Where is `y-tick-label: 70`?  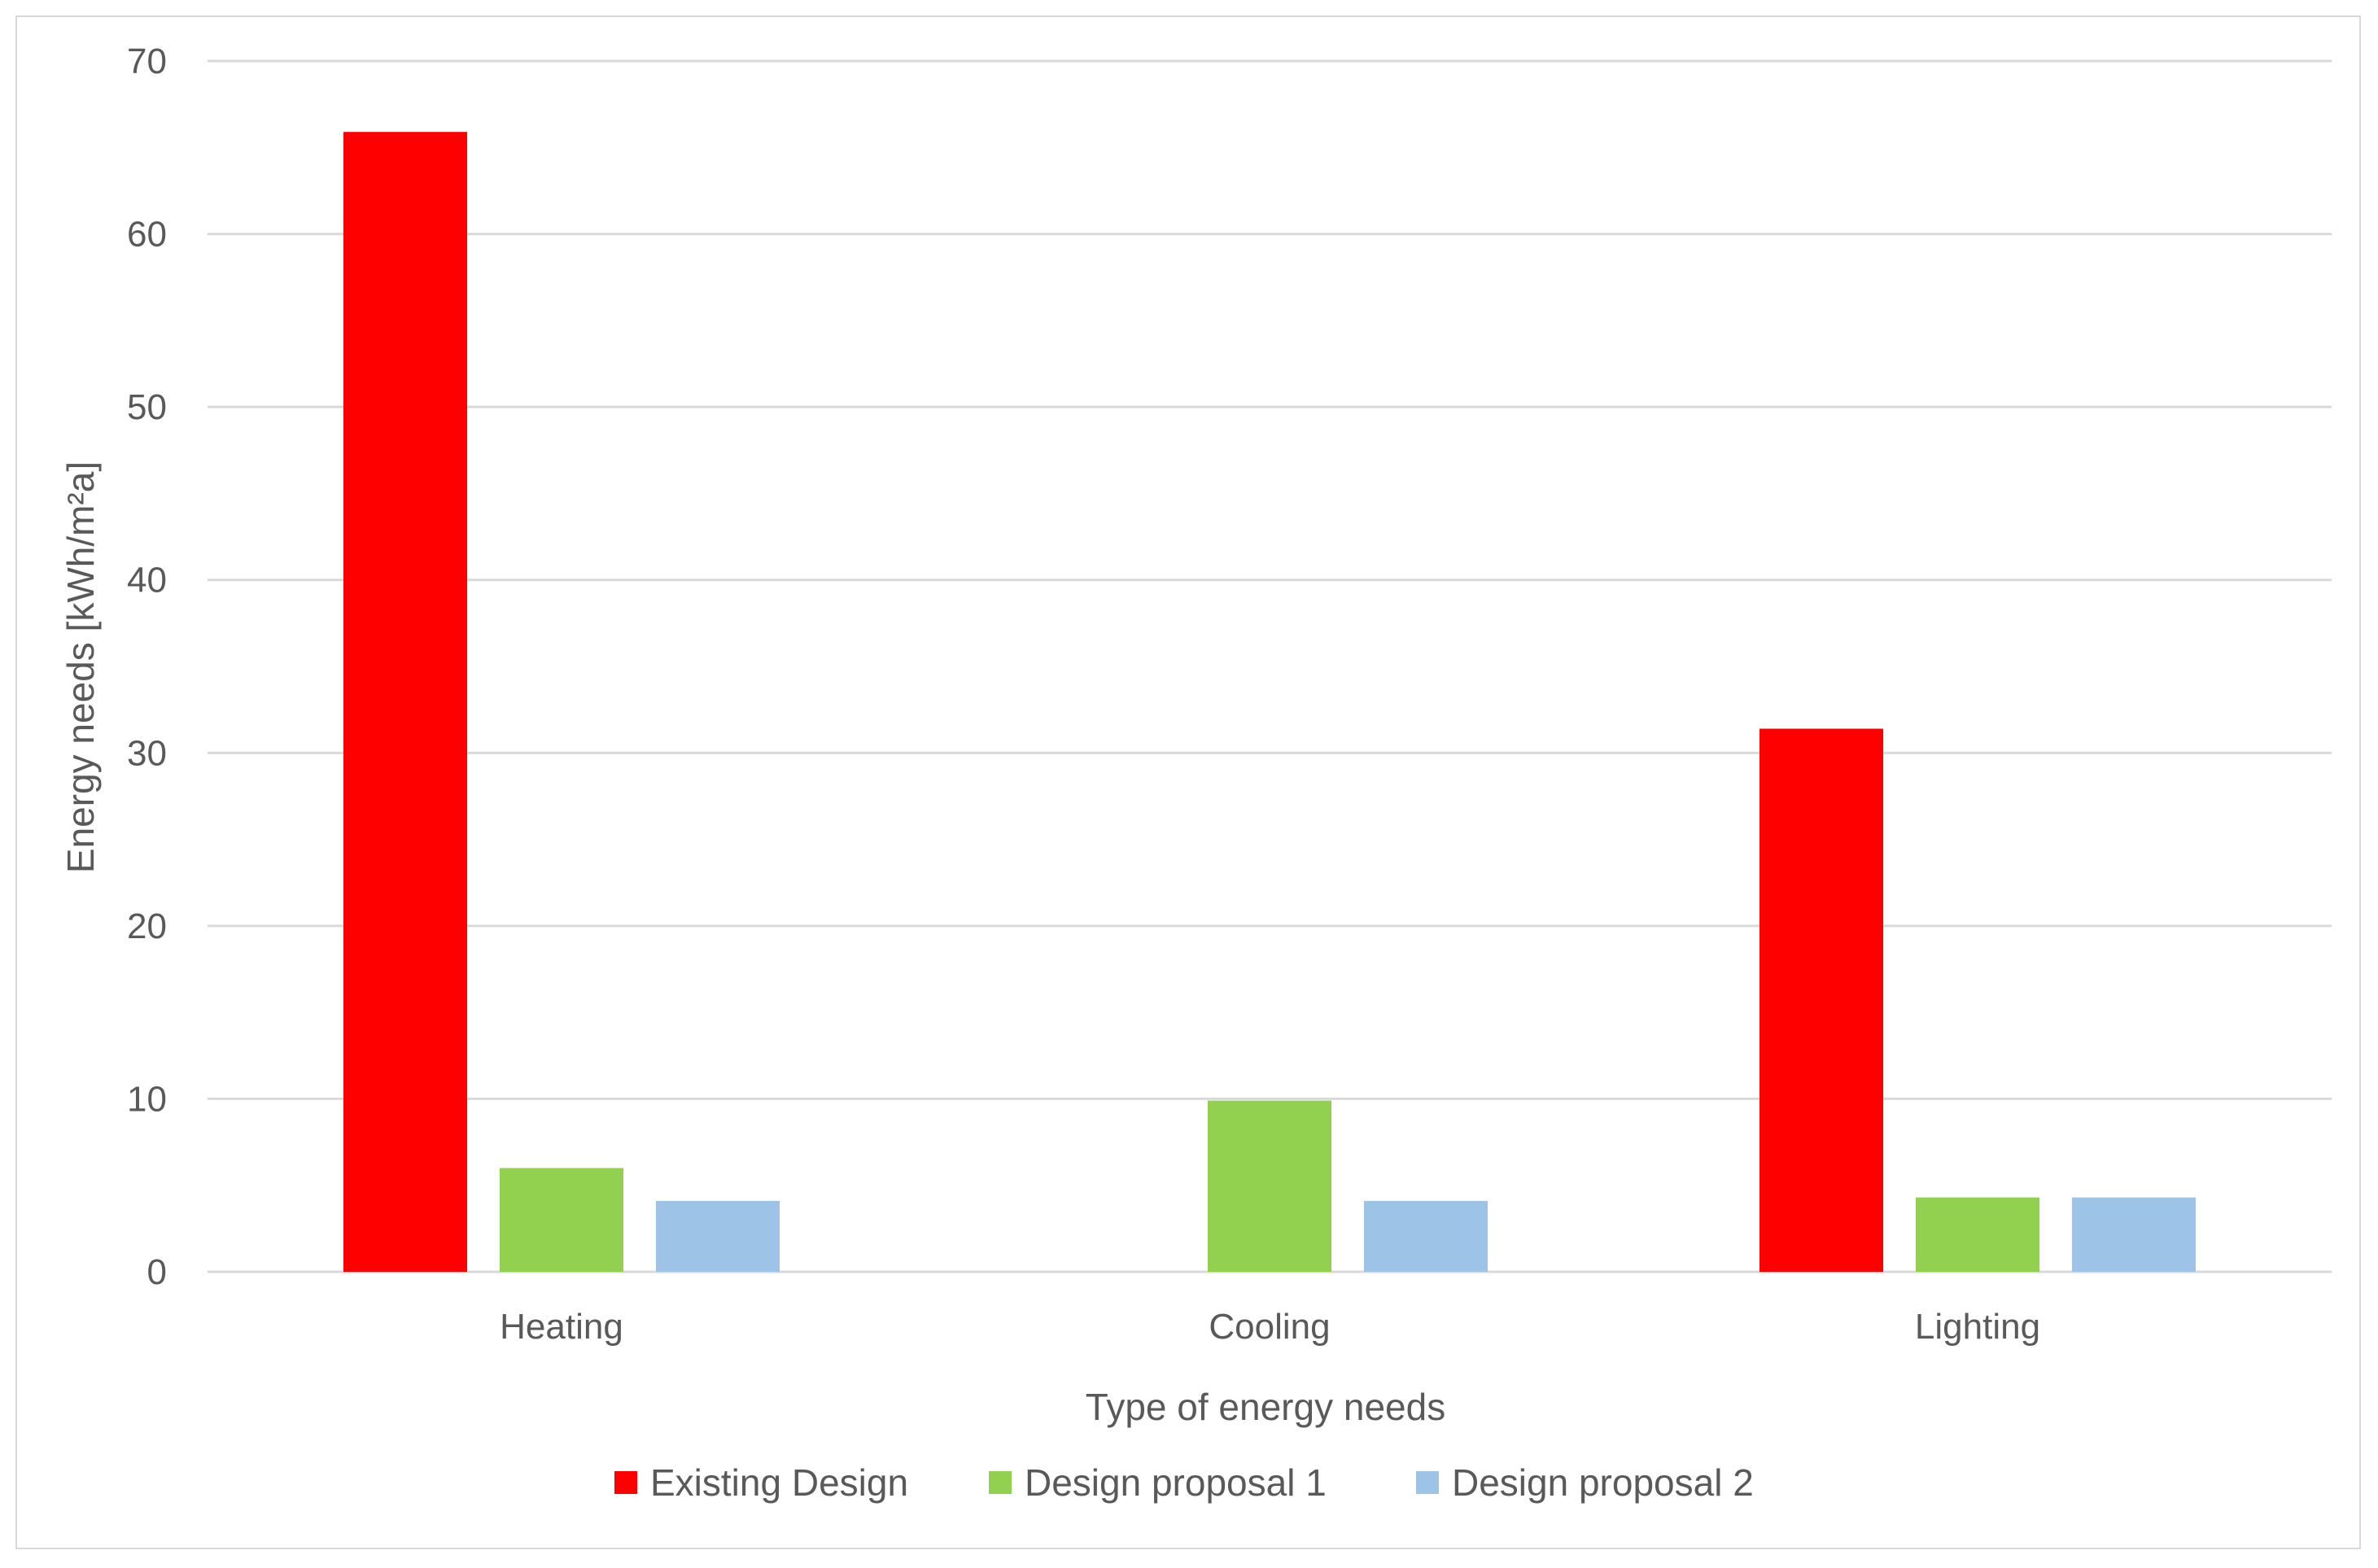 y-tick-label: 70 is located at coordinates (147, 61).